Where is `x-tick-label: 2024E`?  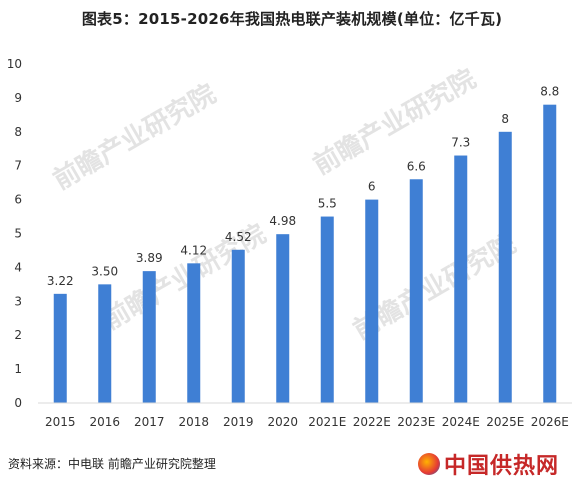
x-tick-label: 2024E is located at coordinates (461, 422).